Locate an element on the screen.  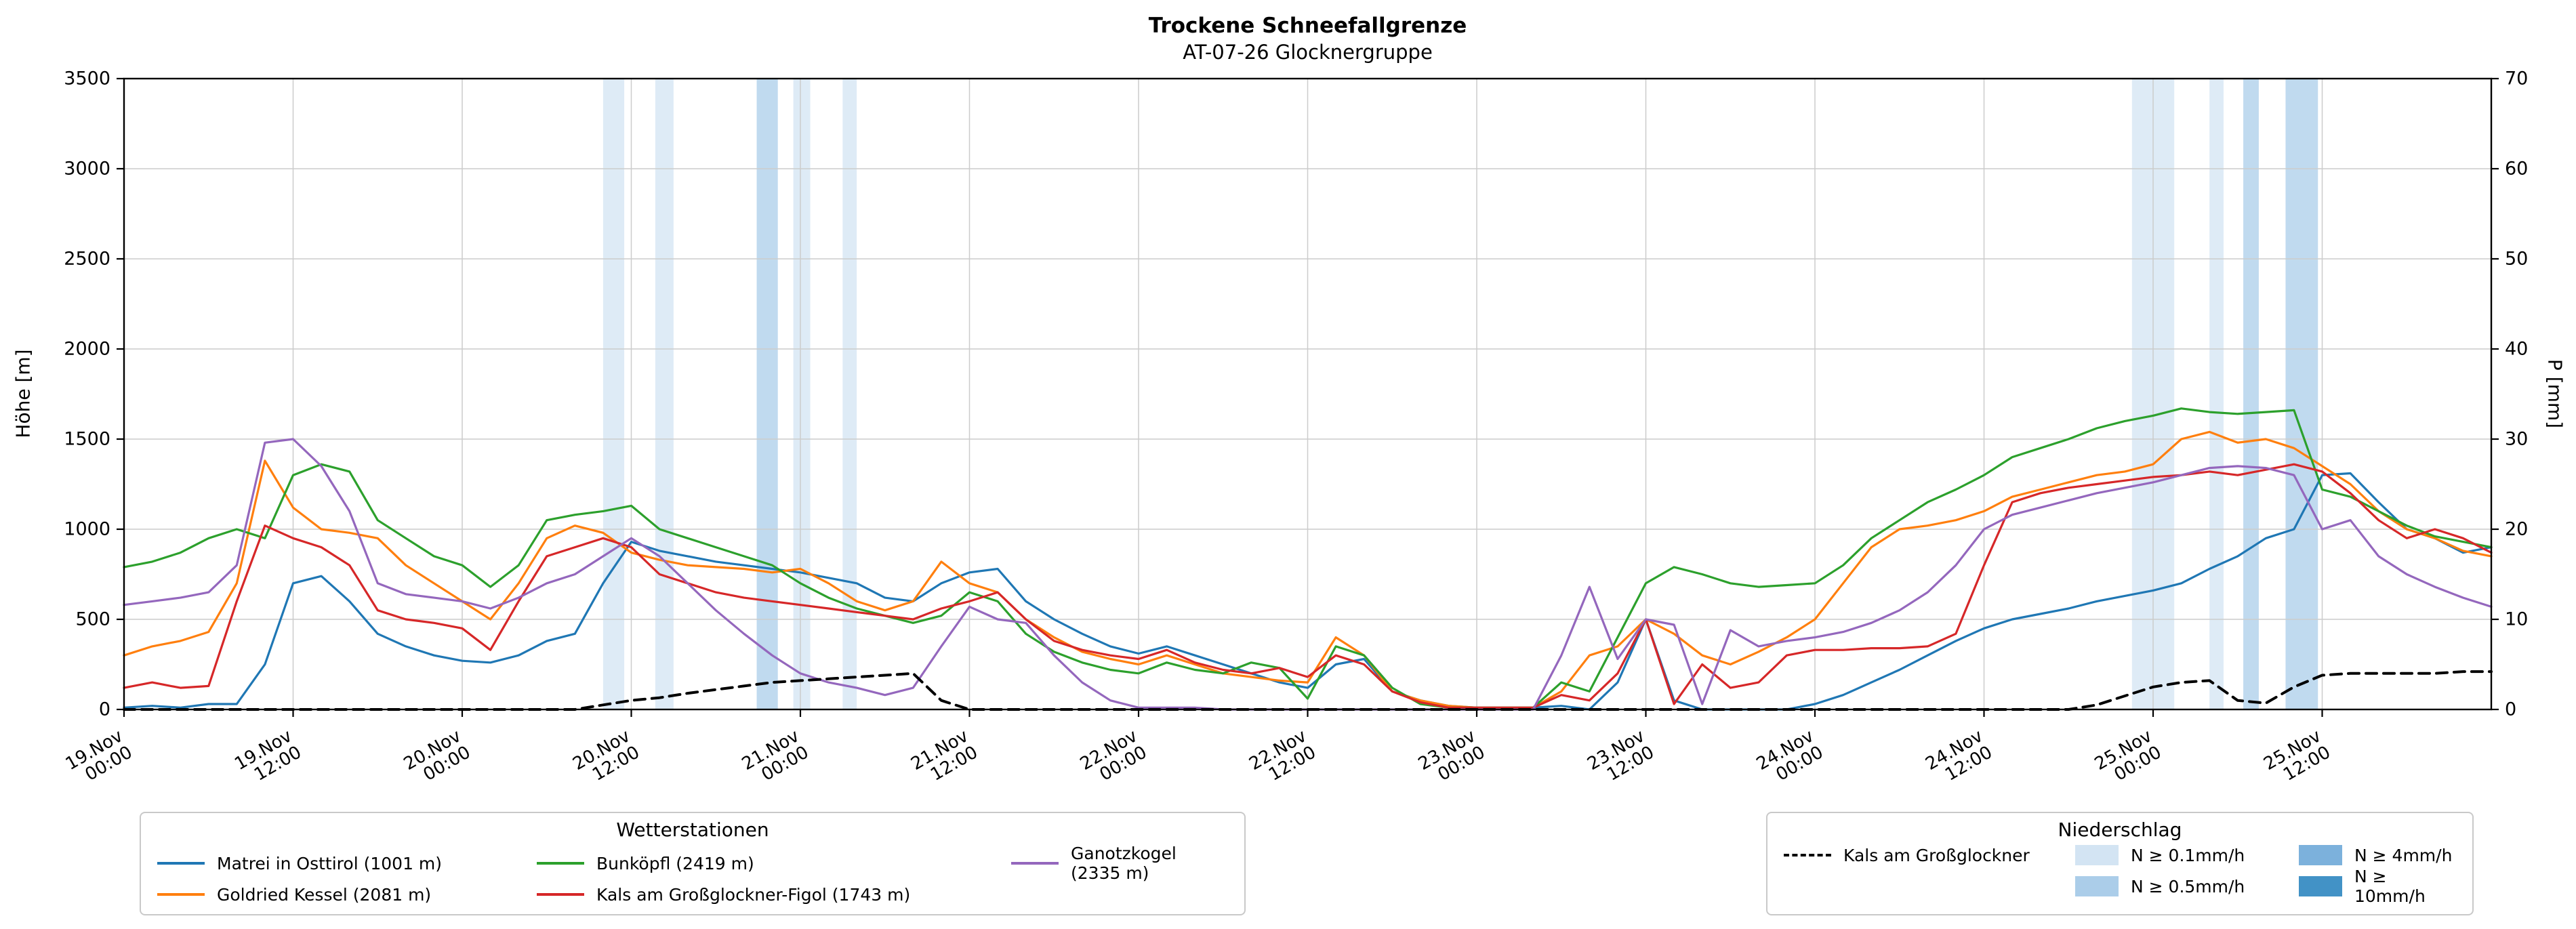
x-tick-label: 25.Nov12:00 is located at coordinates (2297, 759).